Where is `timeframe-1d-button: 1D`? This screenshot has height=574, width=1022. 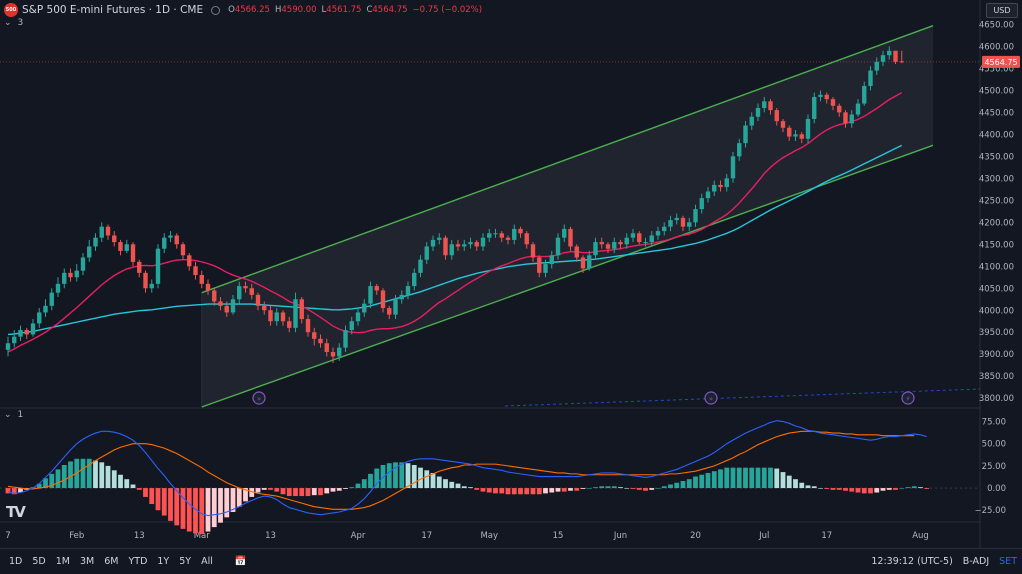 timeframe-1d-button: 1D is located at coordinates (16, 561).